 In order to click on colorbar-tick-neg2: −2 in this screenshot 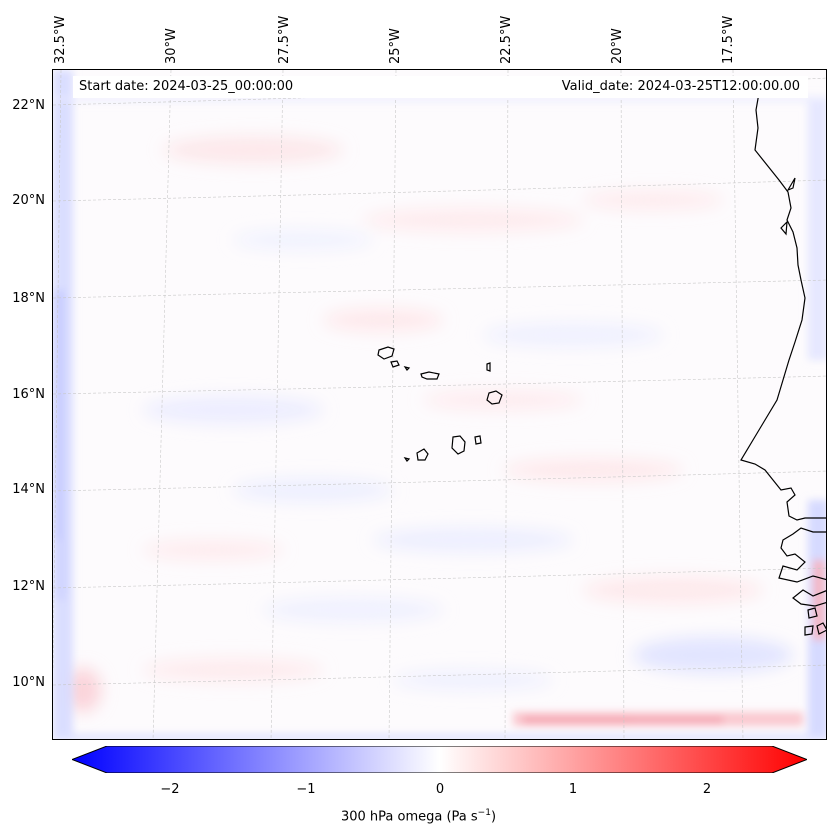, I will do `click(170, 789)`.